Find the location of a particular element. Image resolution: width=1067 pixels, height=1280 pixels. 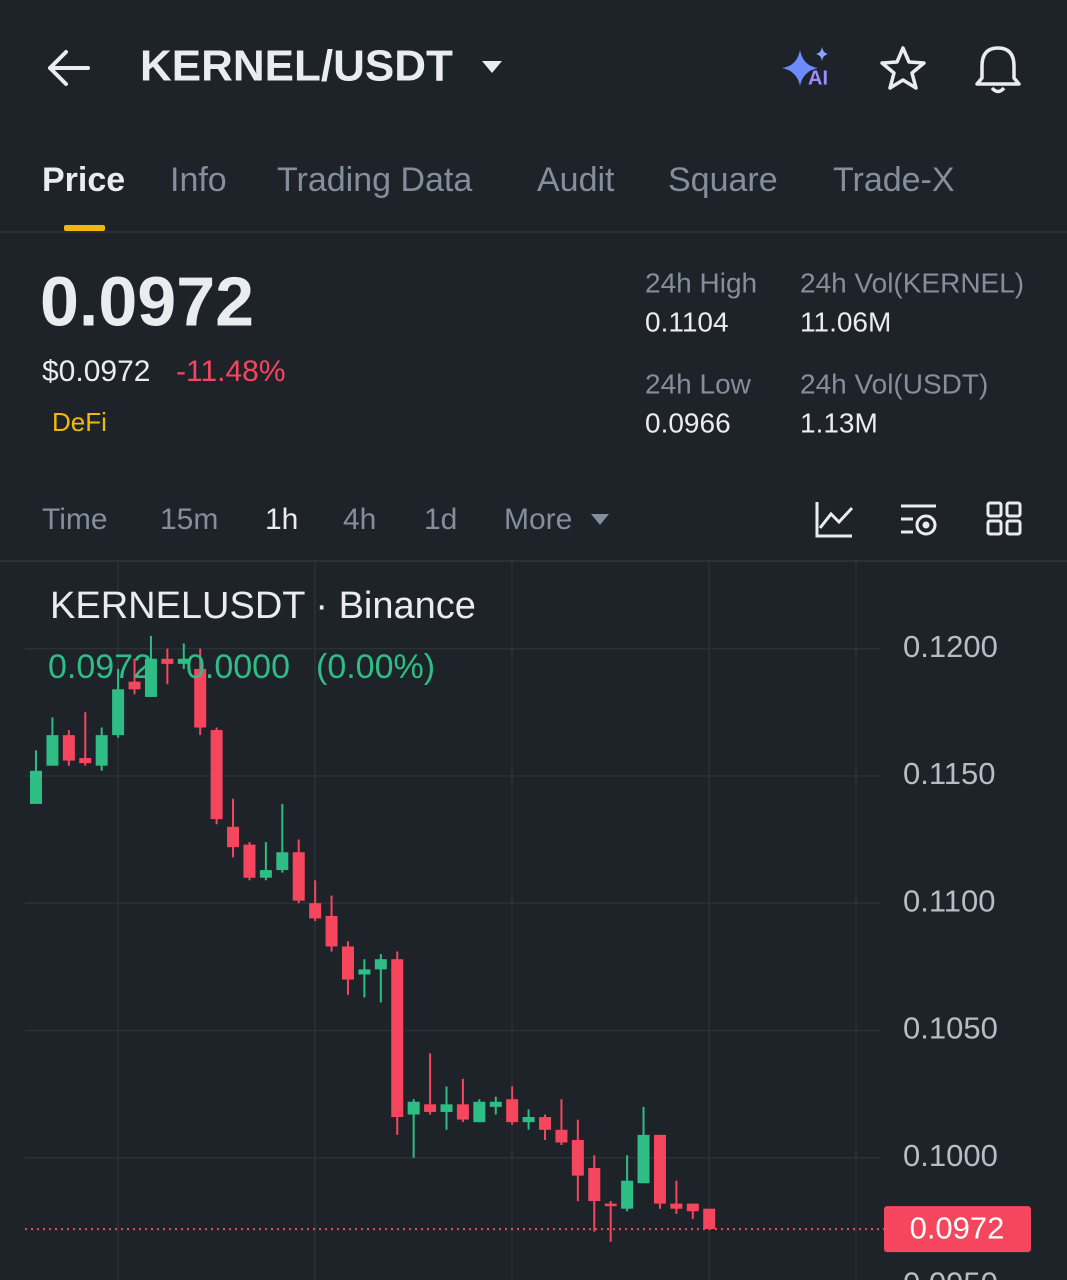

y-tick-label: 0.1050 is located at coordinates (950, 1028).